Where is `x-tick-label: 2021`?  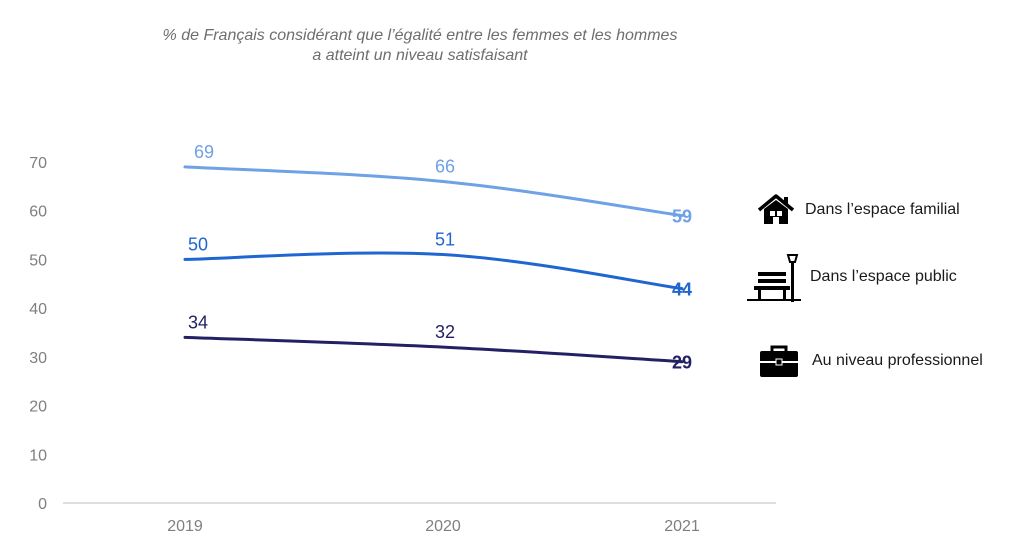 x-tick-label: 2021 is located at coordinates (682, 526).